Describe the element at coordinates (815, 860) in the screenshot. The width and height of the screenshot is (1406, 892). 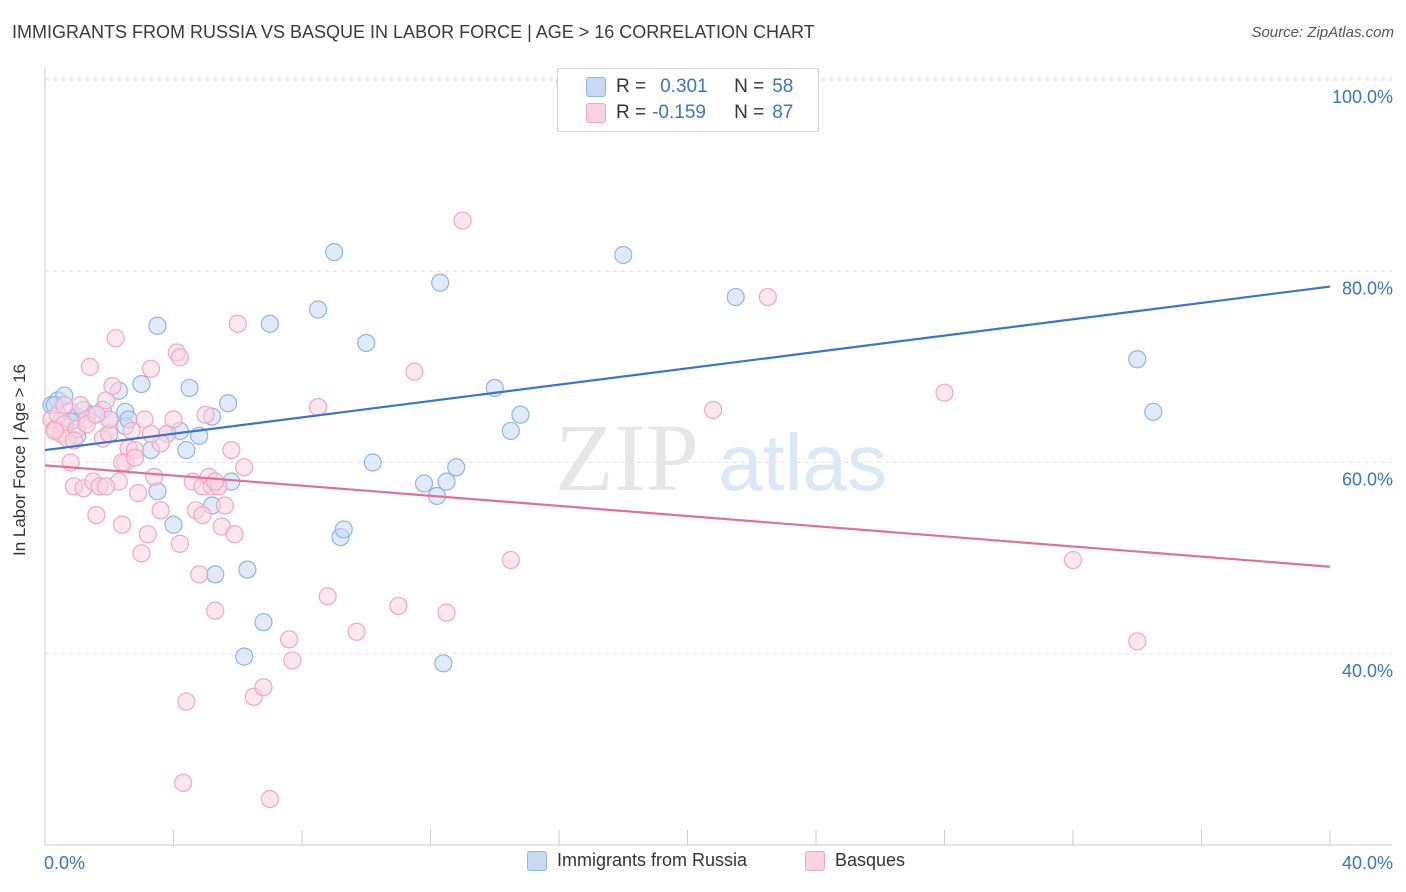
I see `legend-swatch-basques` at that location.